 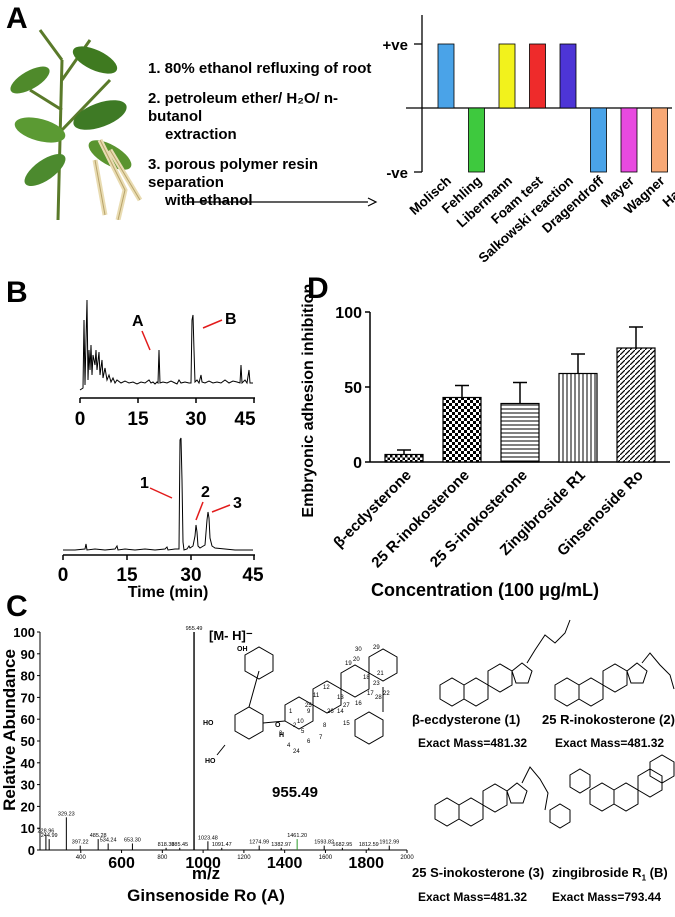 I want to click on ms-ylabel: Relative Abundance, so click(x=9, y=730).